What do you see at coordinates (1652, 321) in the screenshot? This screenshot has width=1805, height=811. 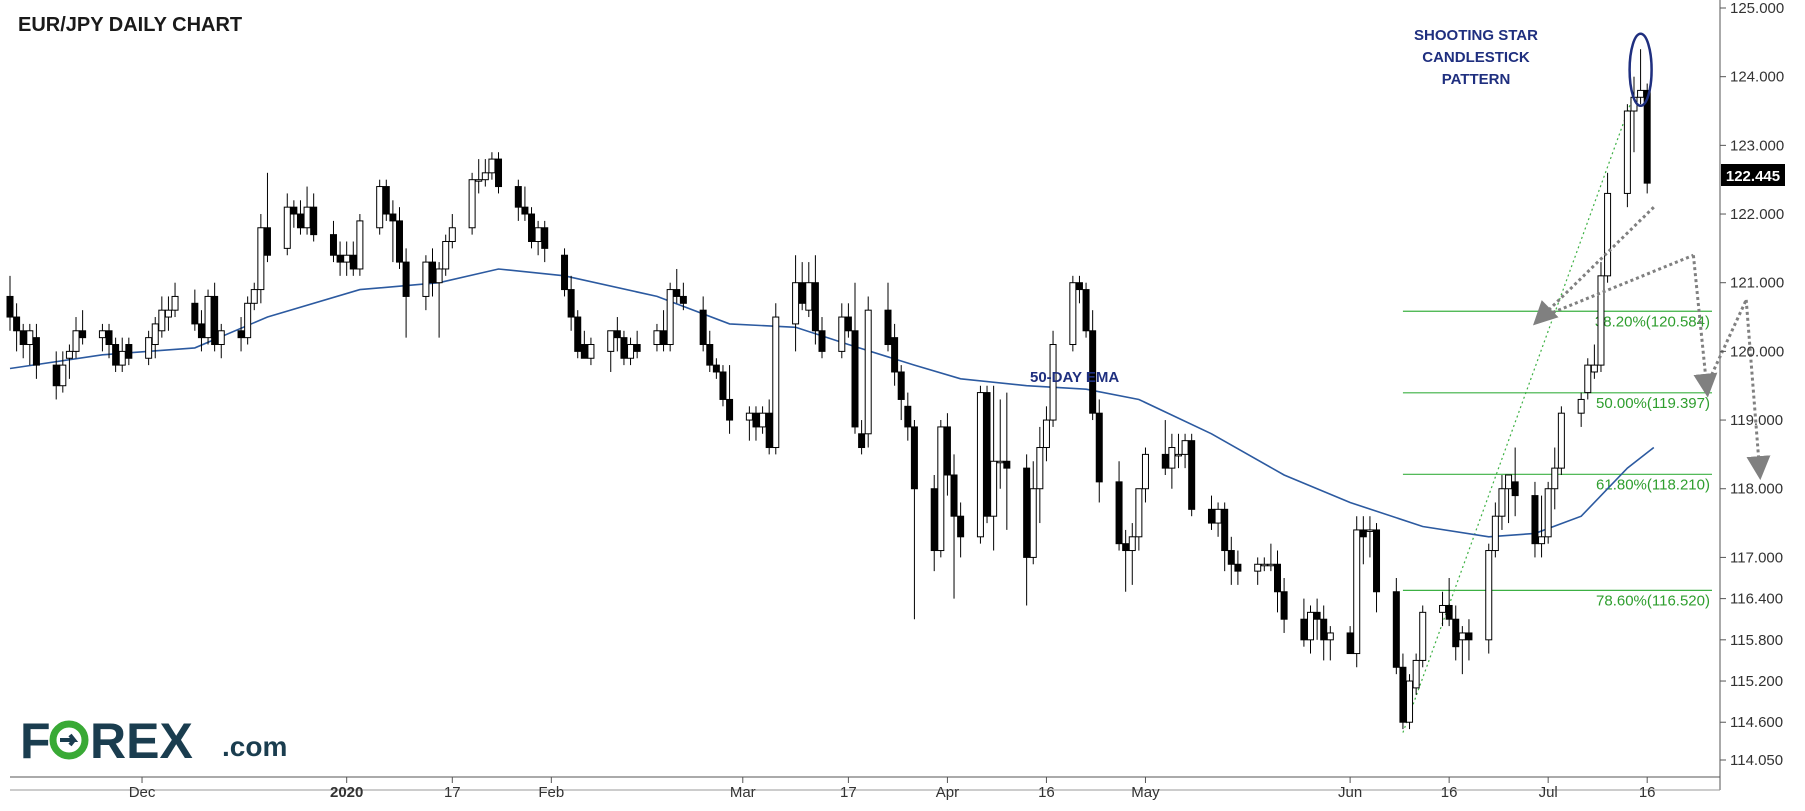 I see `fib-level-label: 38.20%(120.584)` at bounding box center [1652, 321].